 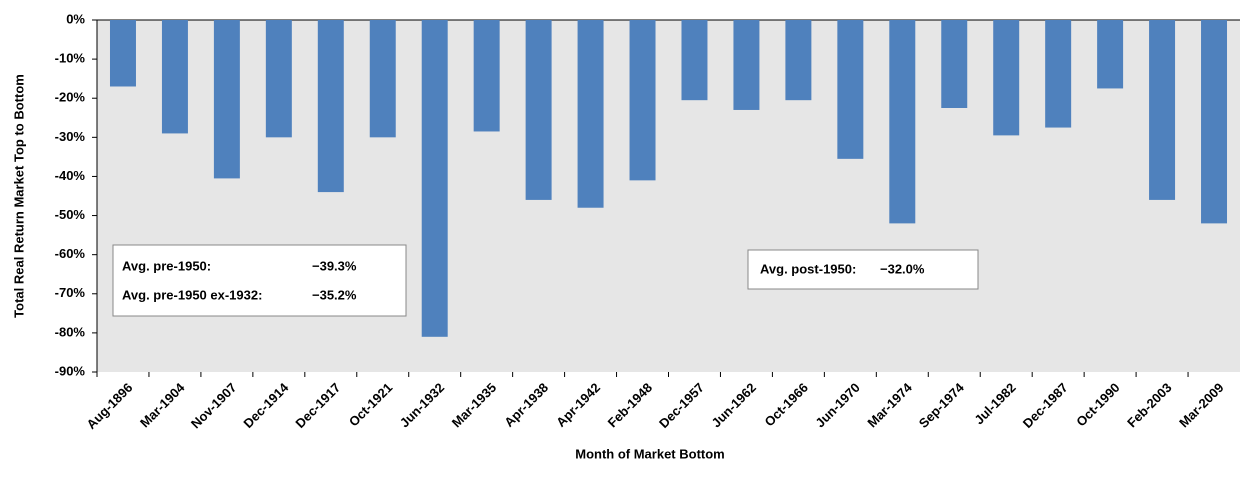 I want to click on x-tick-label: Dec-1914, so click(x=266, y=405).